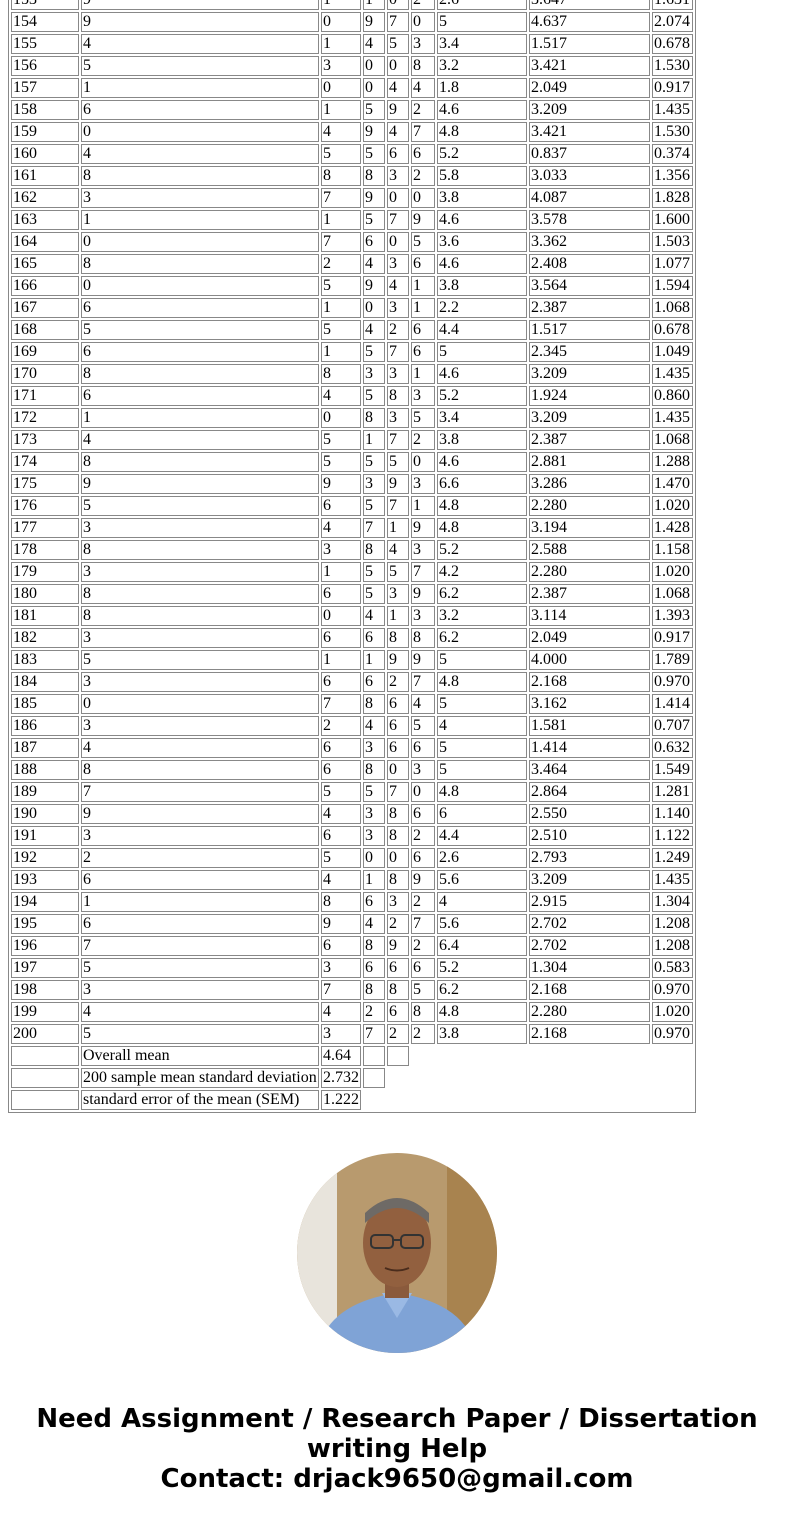 Image resolution: width=794 pixels, height=1523 pixels. What do you see at coordinates (352, 330) in the screenshot?
I see `table-row: 168 5 5 4 2 6 4.4 1.517 0.678` at bounding box center [352, 330].